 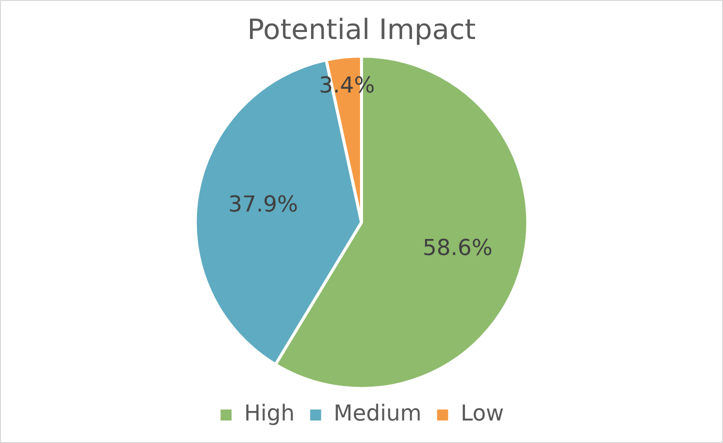 I want to click on chart-title: Potential Impact, so click(x=361, y=29).